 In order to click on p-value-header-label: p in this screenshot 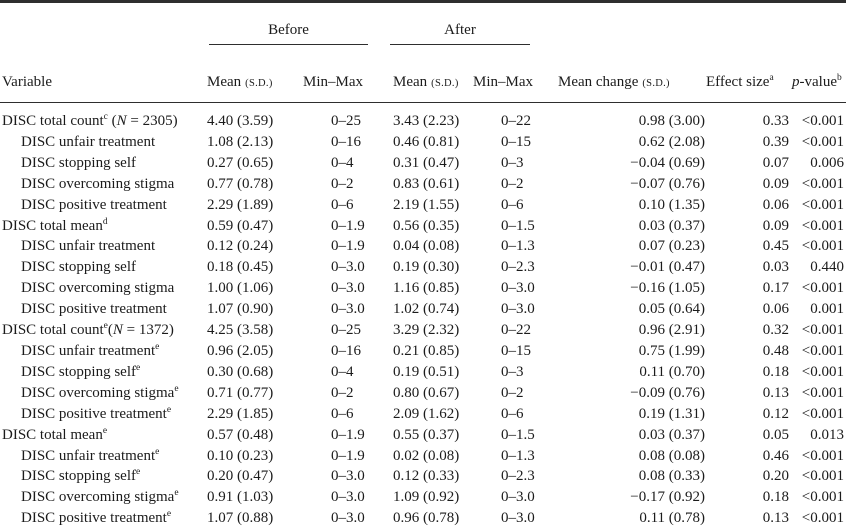, I will do `click(796, 82)`.